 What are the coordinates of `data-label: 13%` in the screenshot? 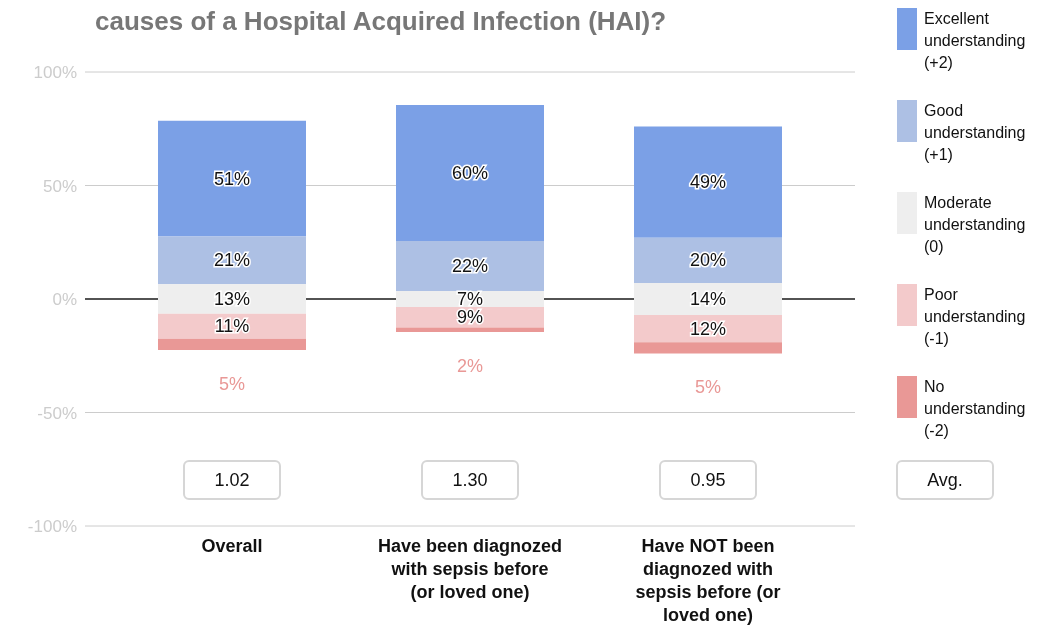 It's located at (232, 299).